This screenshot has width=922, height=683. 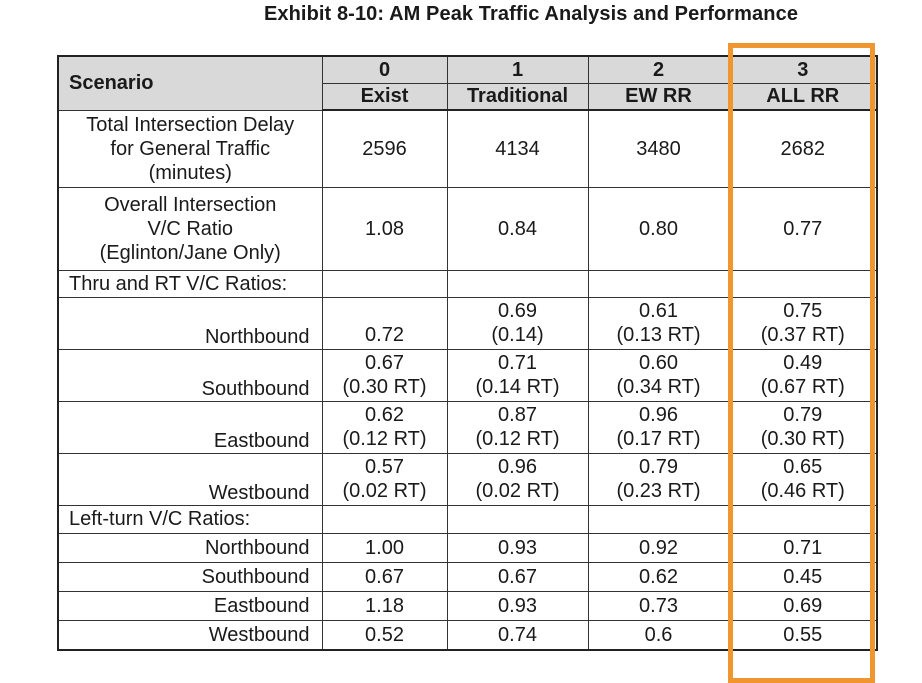 What do you see at coordinates (658, 323) in the screenshot?
I see `thru-cell: 0.61 (0.13 RT)` at bounding box center [658, 323].